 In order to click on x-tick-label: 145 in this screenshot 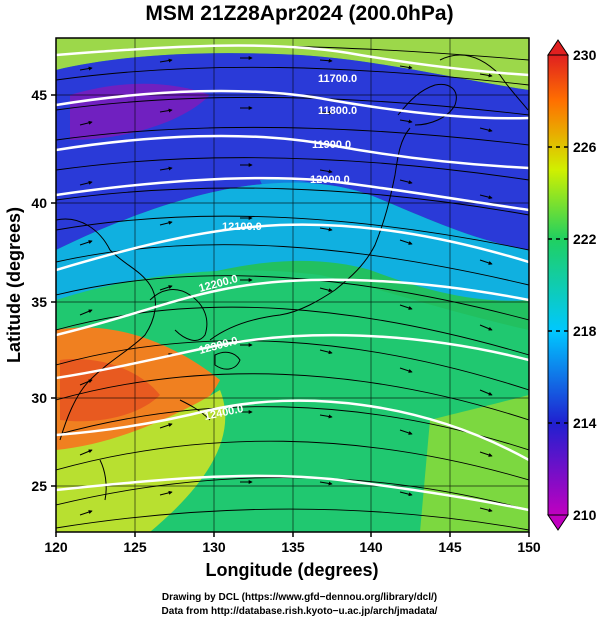, I will do `click(450, 547)`.